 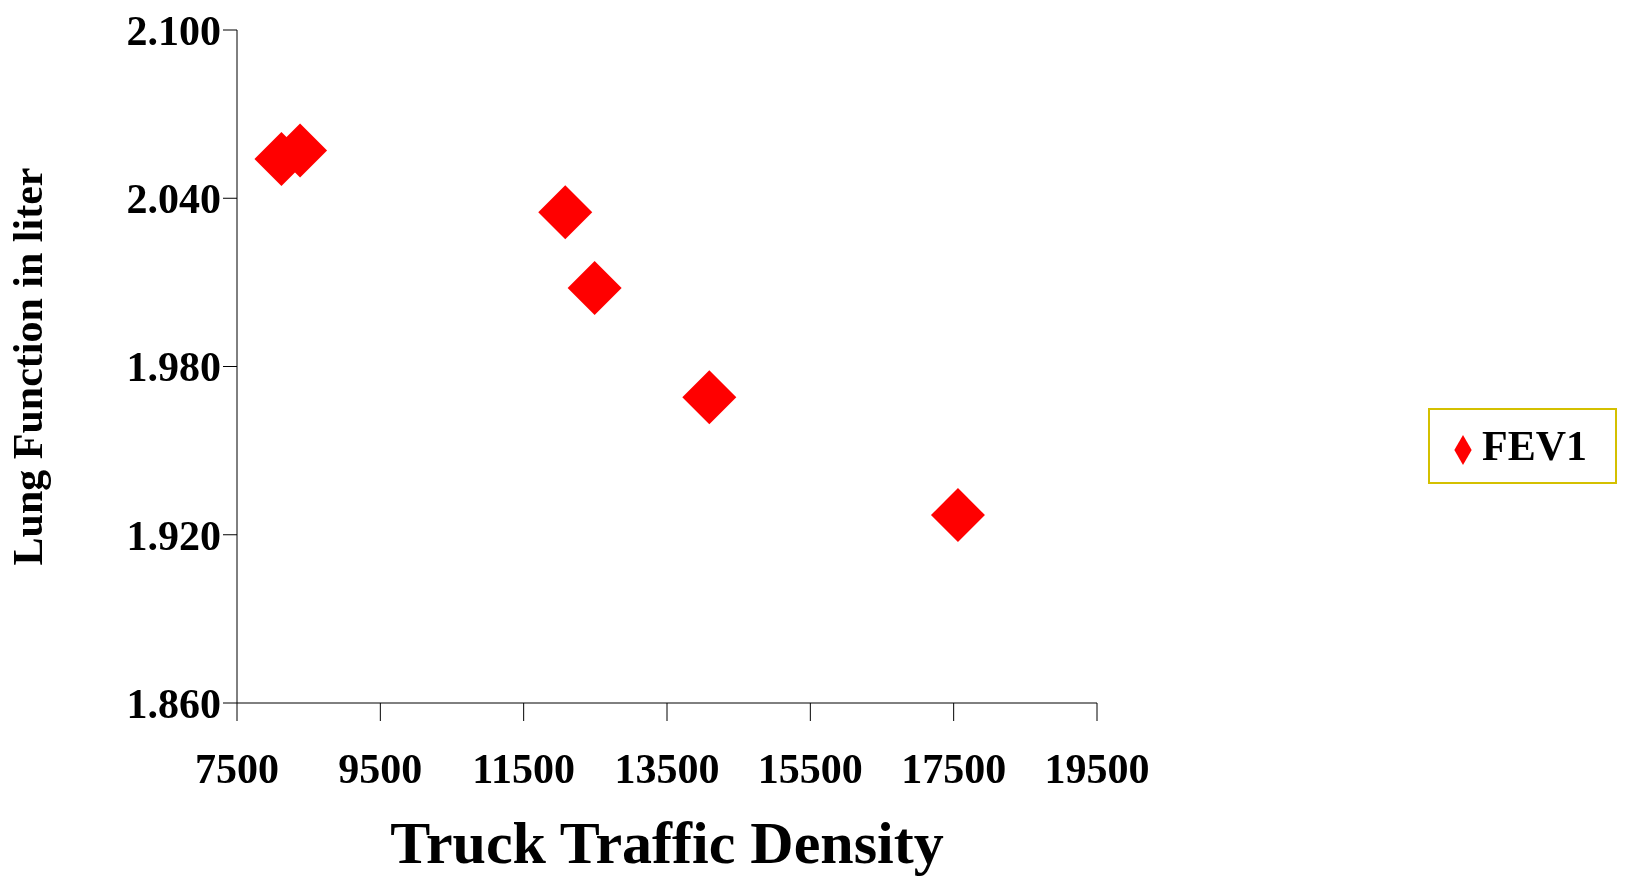 What do you see at coordinates (237, 768) in the screenshot?
I see `x-tick-label: 7500` at bounding box center [237, 768].